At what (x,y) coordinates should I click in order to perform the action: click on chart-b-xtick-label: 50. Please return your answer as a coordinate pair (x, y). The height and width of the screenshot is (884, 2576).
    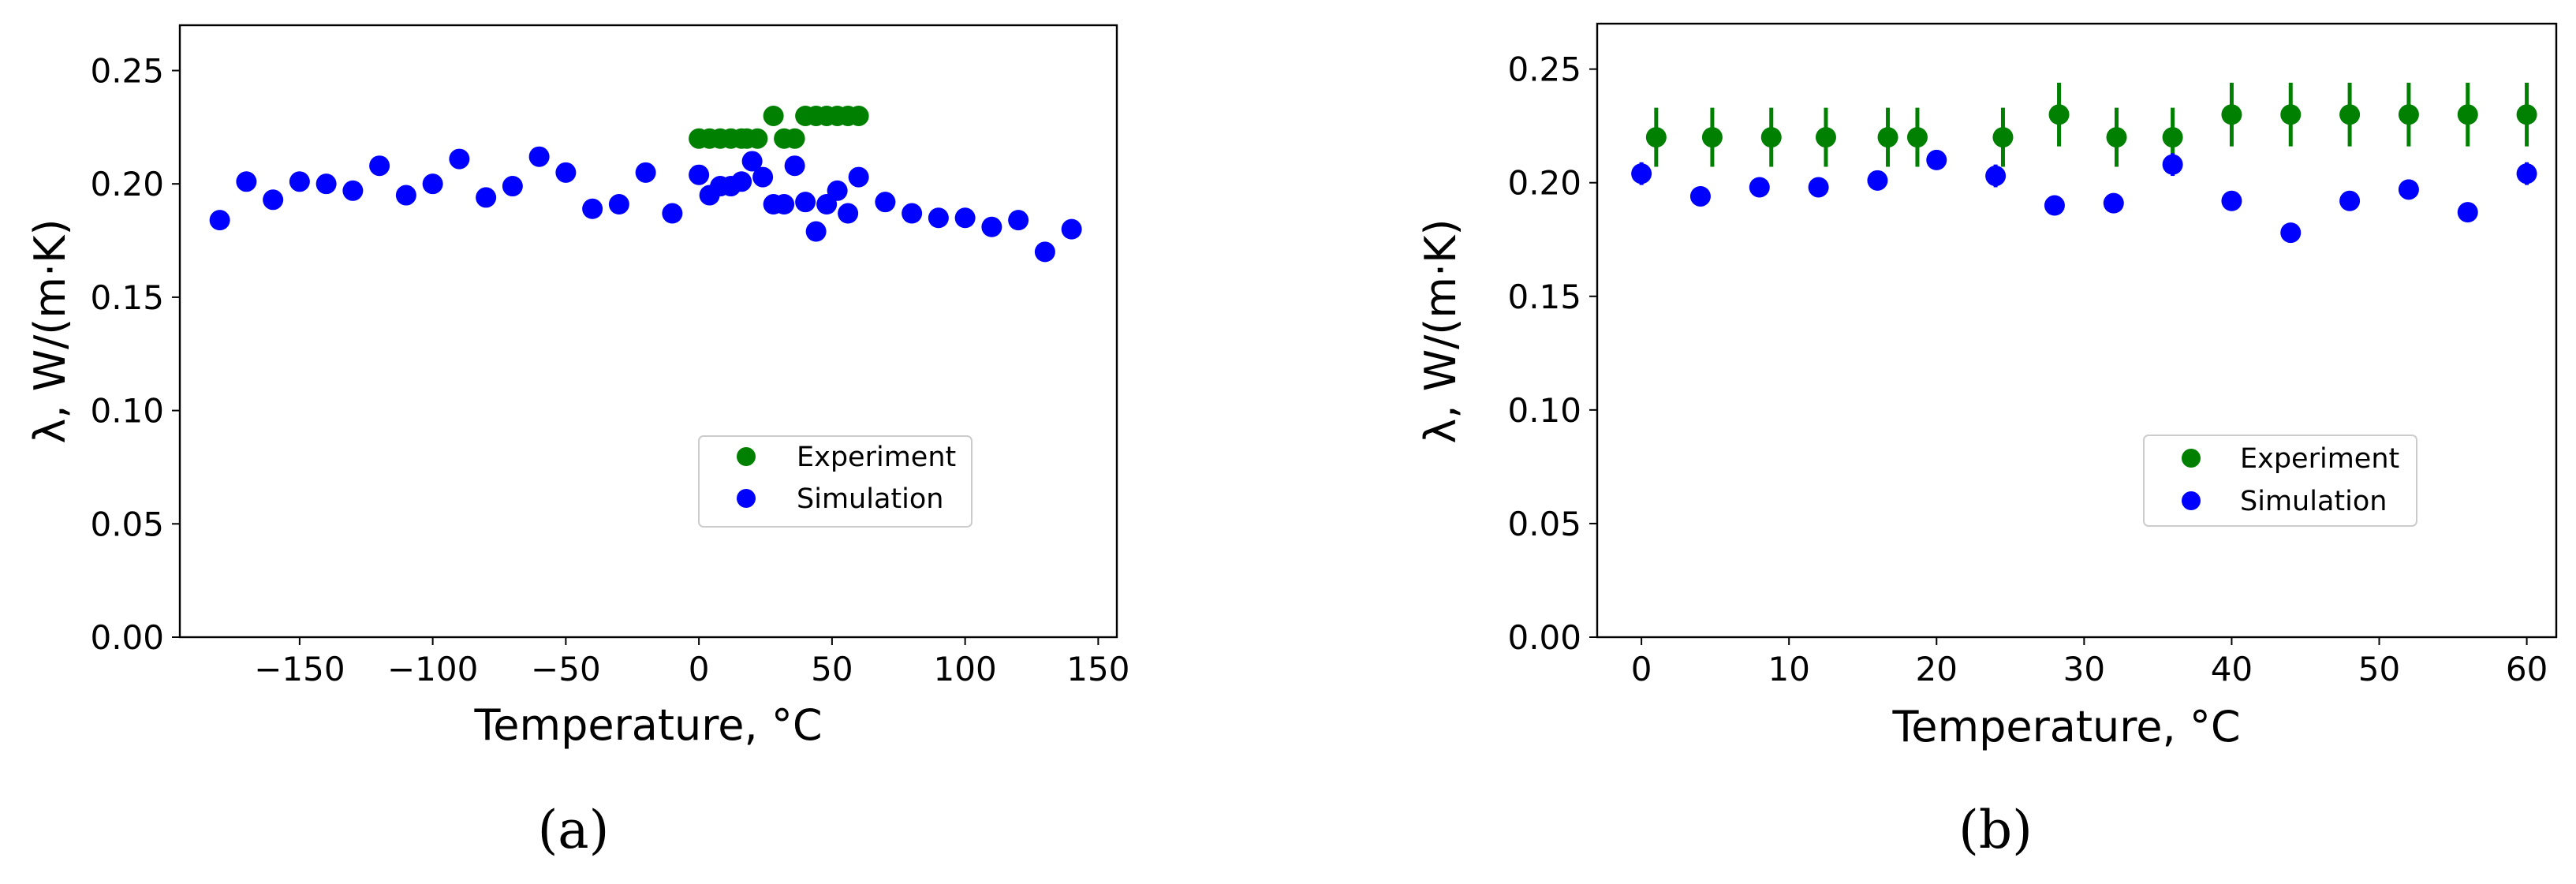
    Looking at the image, I should click on (2379, 669).